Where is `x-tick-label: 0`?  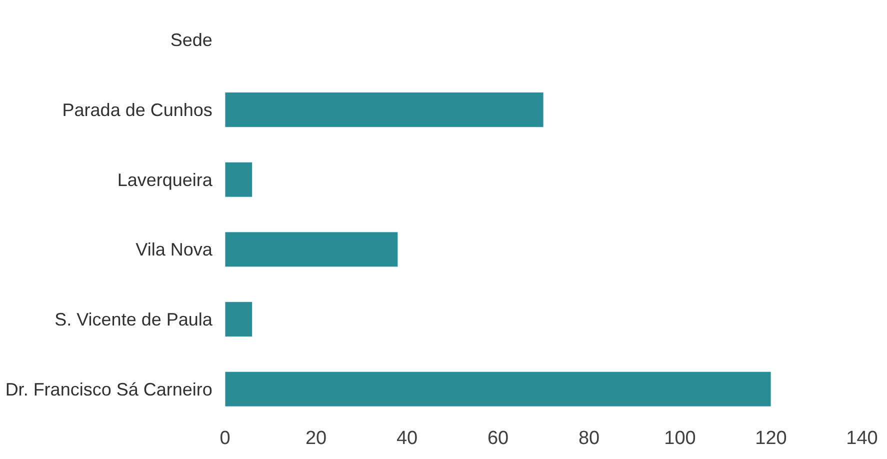 x-tick-label: 0 is located at coordinates (225, 438).